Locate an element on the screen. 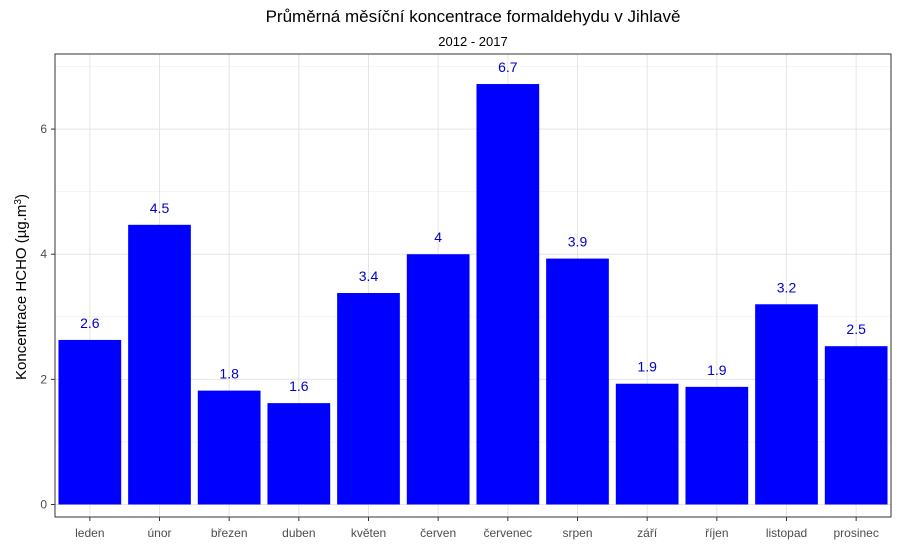 The height and width of the screenshot is (550, 900). y-axis-title: Koncentrace HCHO (µg.m3) is located at coordinates (22, 287).